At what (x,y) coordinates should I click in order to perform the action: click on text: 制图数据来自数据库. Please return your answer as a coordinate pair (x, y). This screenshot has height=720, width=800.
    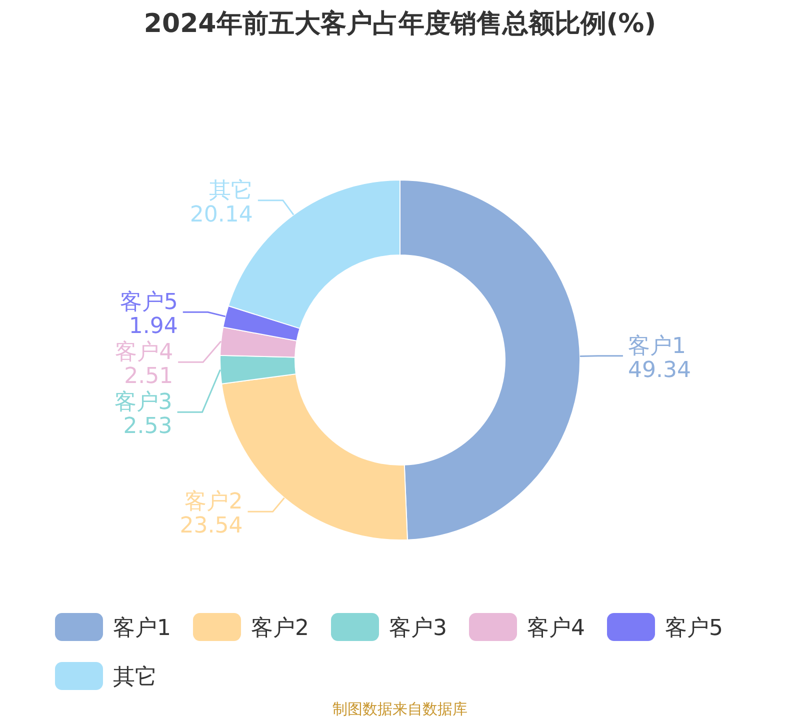
    Looking at the image, I should click on (400, 709).